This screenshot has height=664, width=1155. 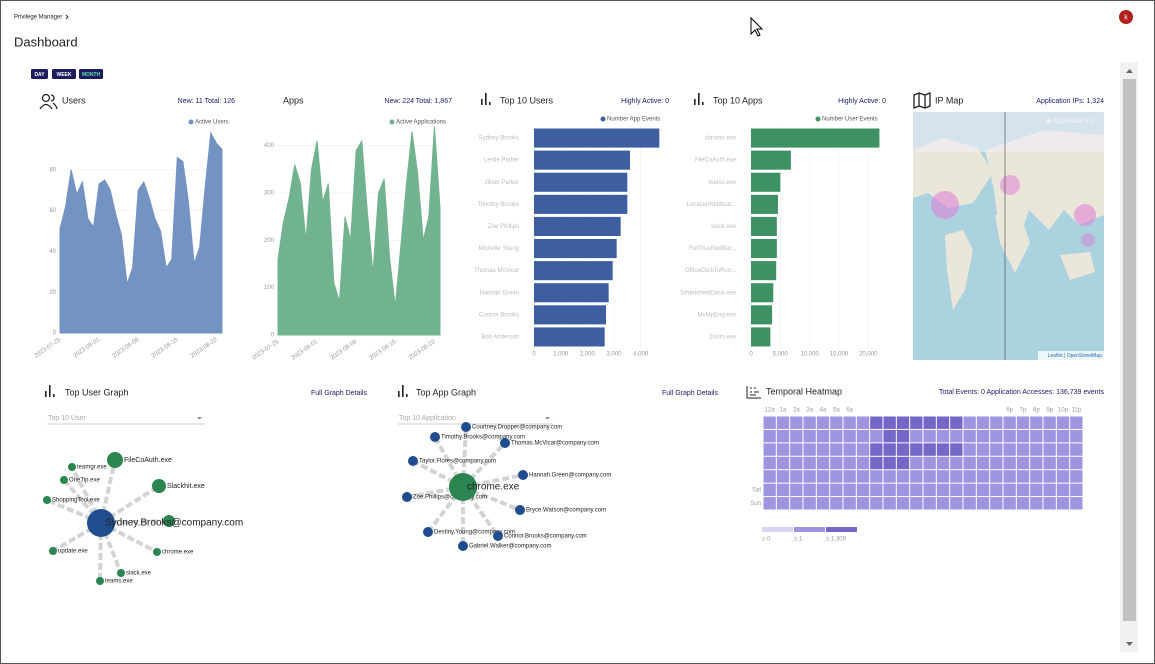 What do you see at coordinates (1008, 236) in the screenshot?
I see `map` at bounding box center [1008, 236].